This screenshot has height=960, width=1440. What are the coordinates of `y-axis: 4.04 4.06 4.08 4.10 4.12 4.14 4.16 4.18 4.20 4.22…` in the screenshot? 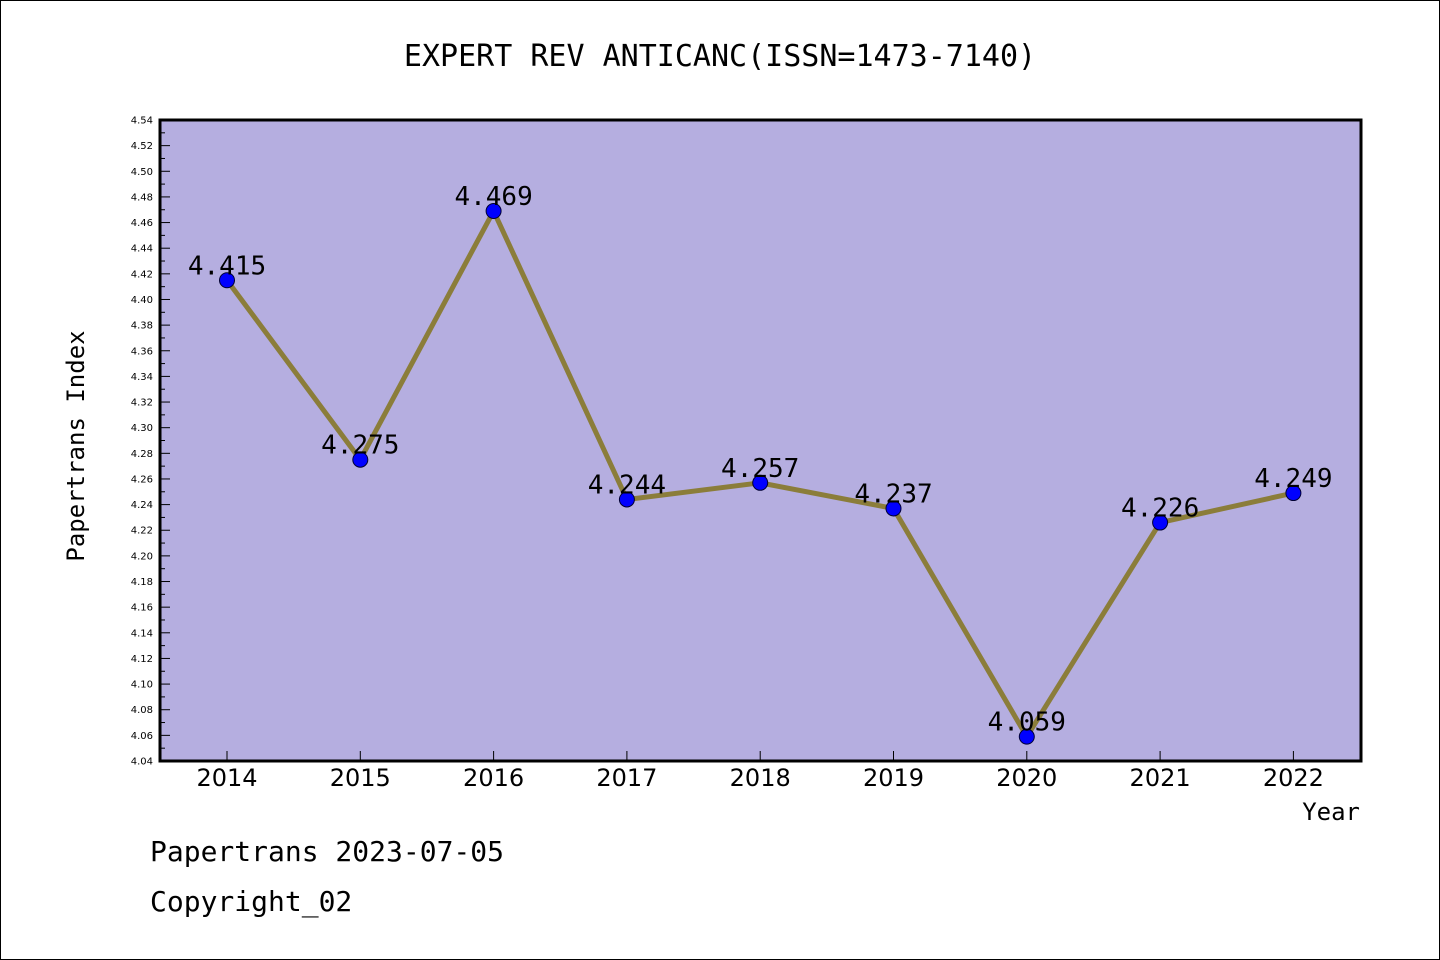 It's located at (150, 442).